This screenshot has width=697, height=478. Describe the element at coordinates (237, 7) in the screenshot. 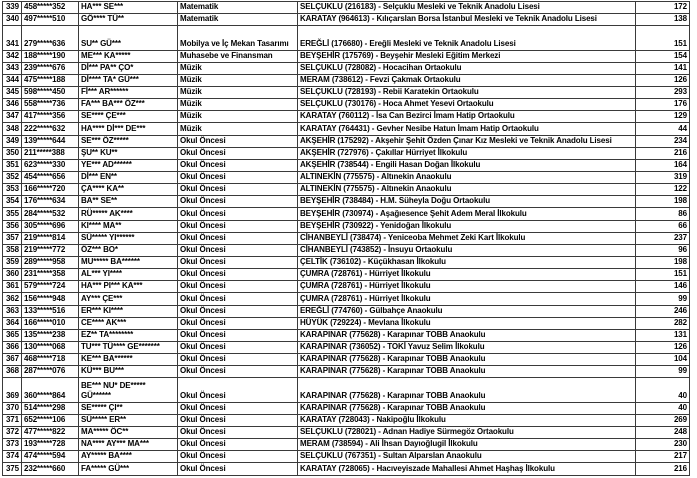

I see `branch-cell: Matematik` at that location.